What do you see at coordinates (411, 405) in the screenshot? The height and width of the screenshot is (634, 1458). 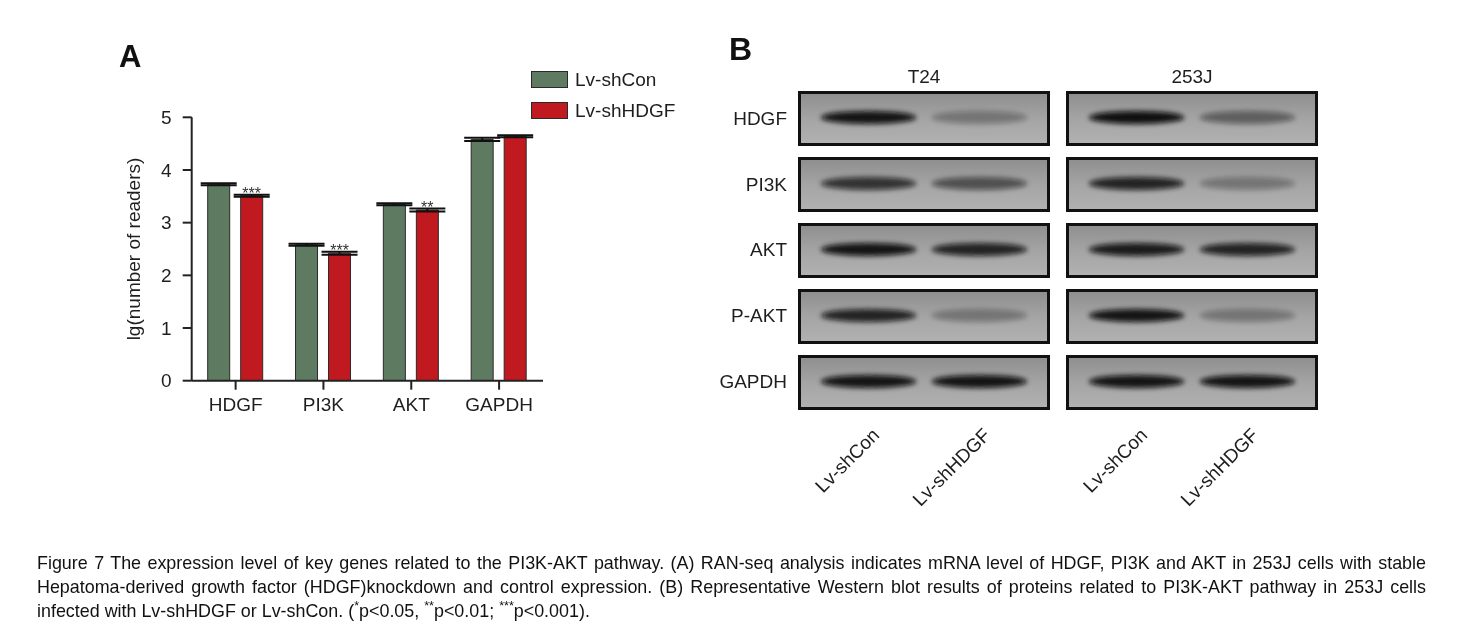 I see `x-tick-label: AKT` at bounding box center [411, 405].